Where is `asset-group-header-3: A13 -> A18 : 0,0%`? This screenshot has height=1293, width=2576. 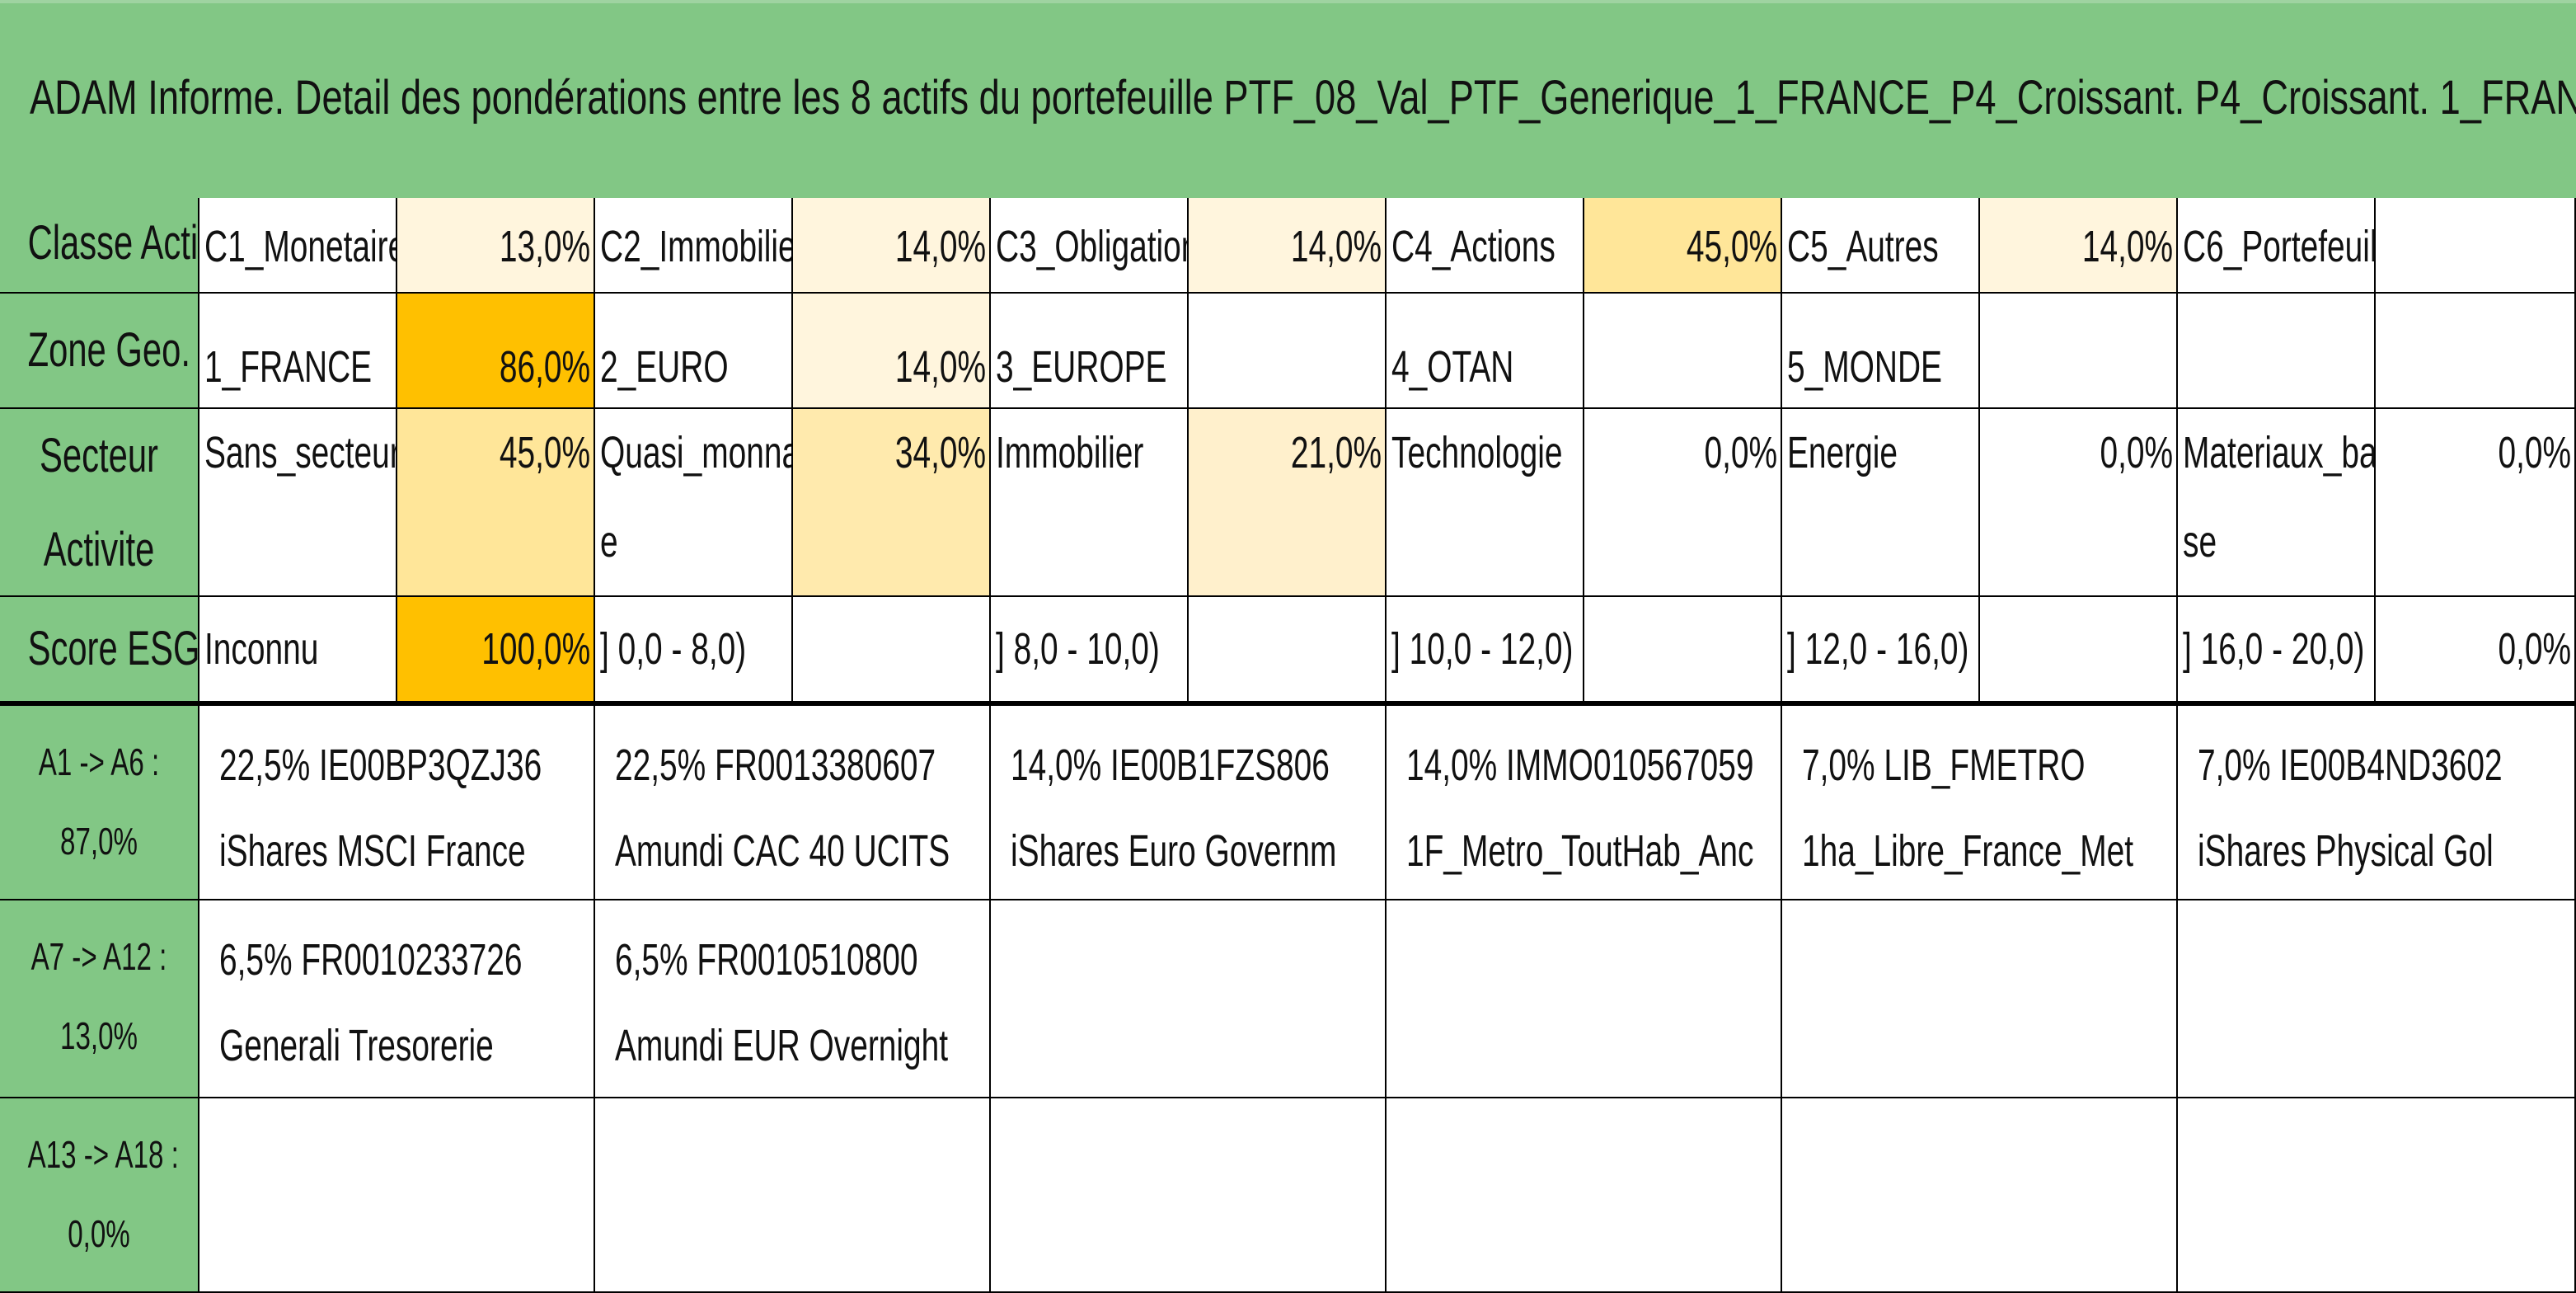 asset-group-header-3: A13 -> A18 : 0,0% is located at coordinates (100, 1195).